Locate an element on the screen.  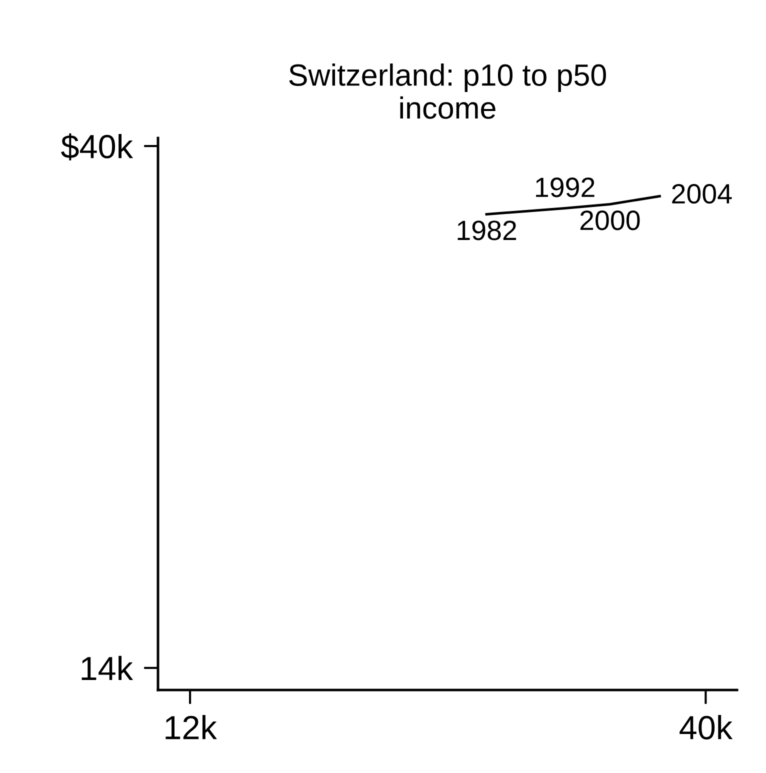
annotation: 1982 is located at coordinates (487, 230).